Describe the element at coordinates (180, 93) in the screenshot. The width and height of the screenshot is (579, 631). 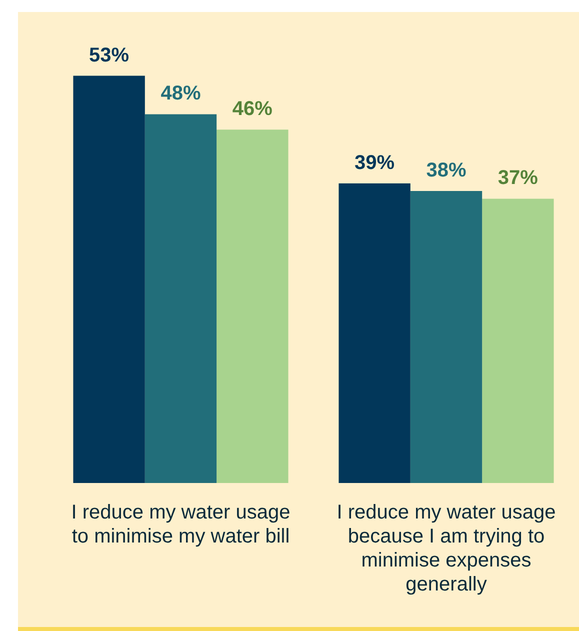
I see `data-label: 48%` at that location.